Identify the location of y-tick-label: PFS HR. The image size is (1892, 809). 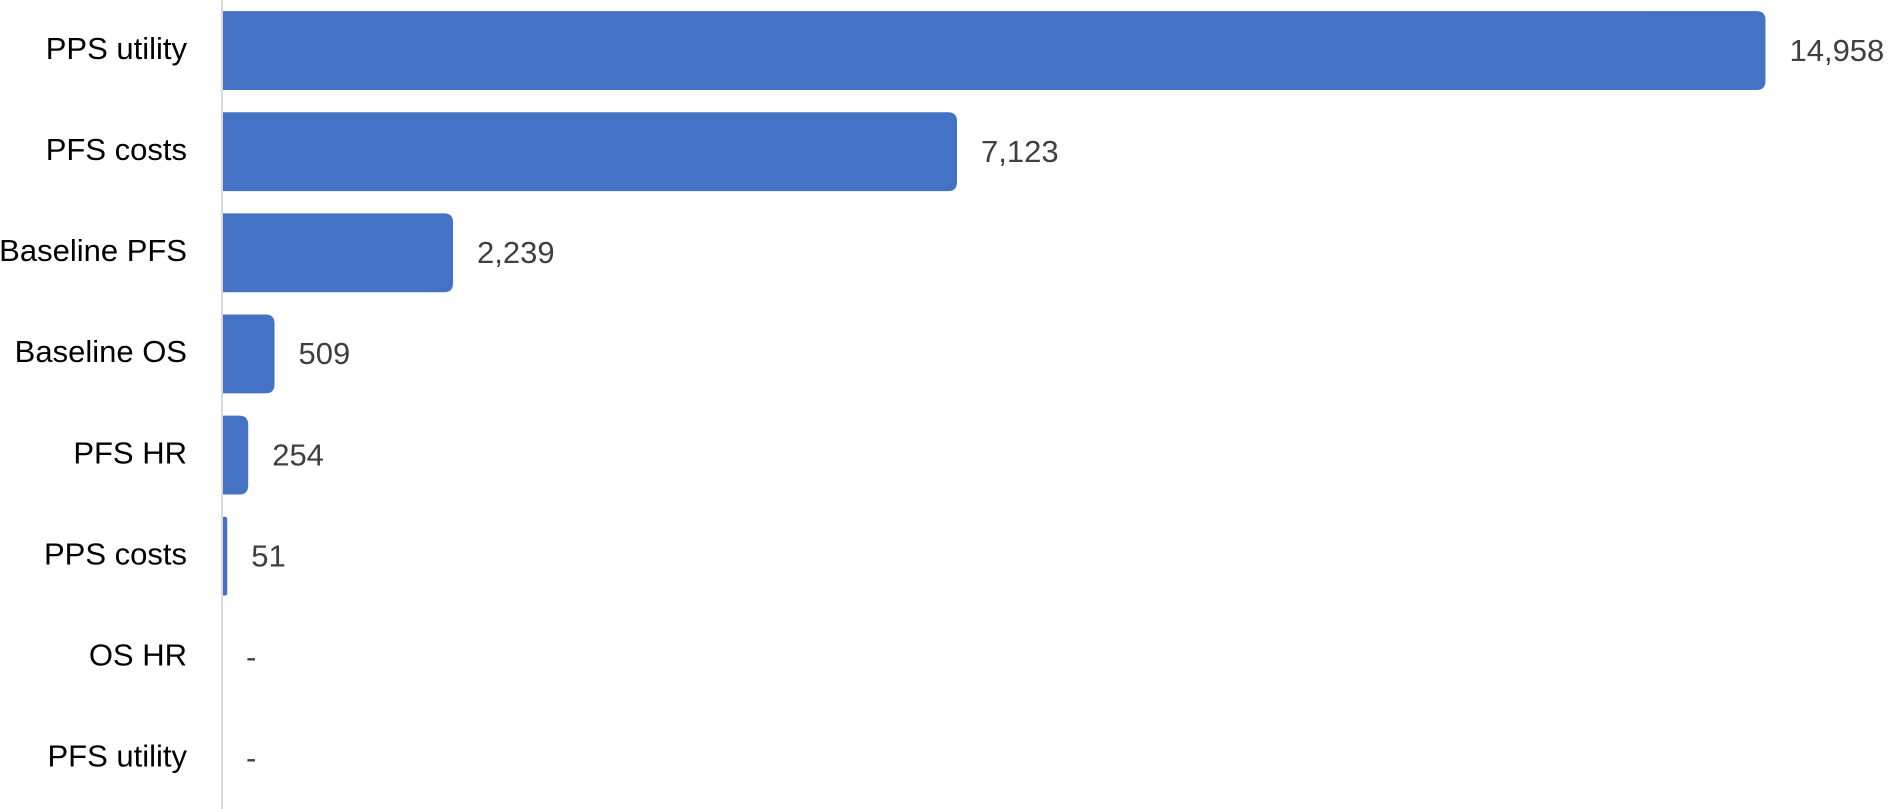
(130, 452).